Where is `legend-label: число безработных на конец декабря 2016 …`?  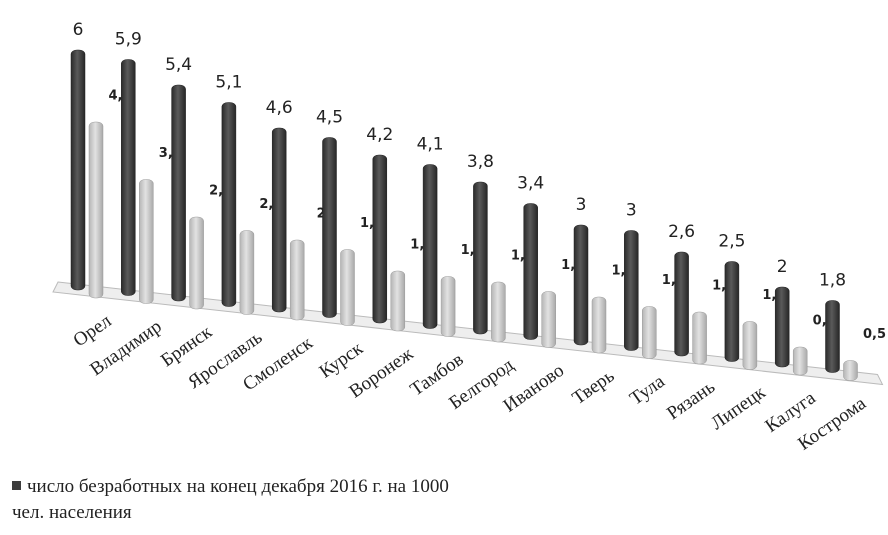 legend-label: число безработных на конец декабря 2016 … is located at coordinates (230, 499).